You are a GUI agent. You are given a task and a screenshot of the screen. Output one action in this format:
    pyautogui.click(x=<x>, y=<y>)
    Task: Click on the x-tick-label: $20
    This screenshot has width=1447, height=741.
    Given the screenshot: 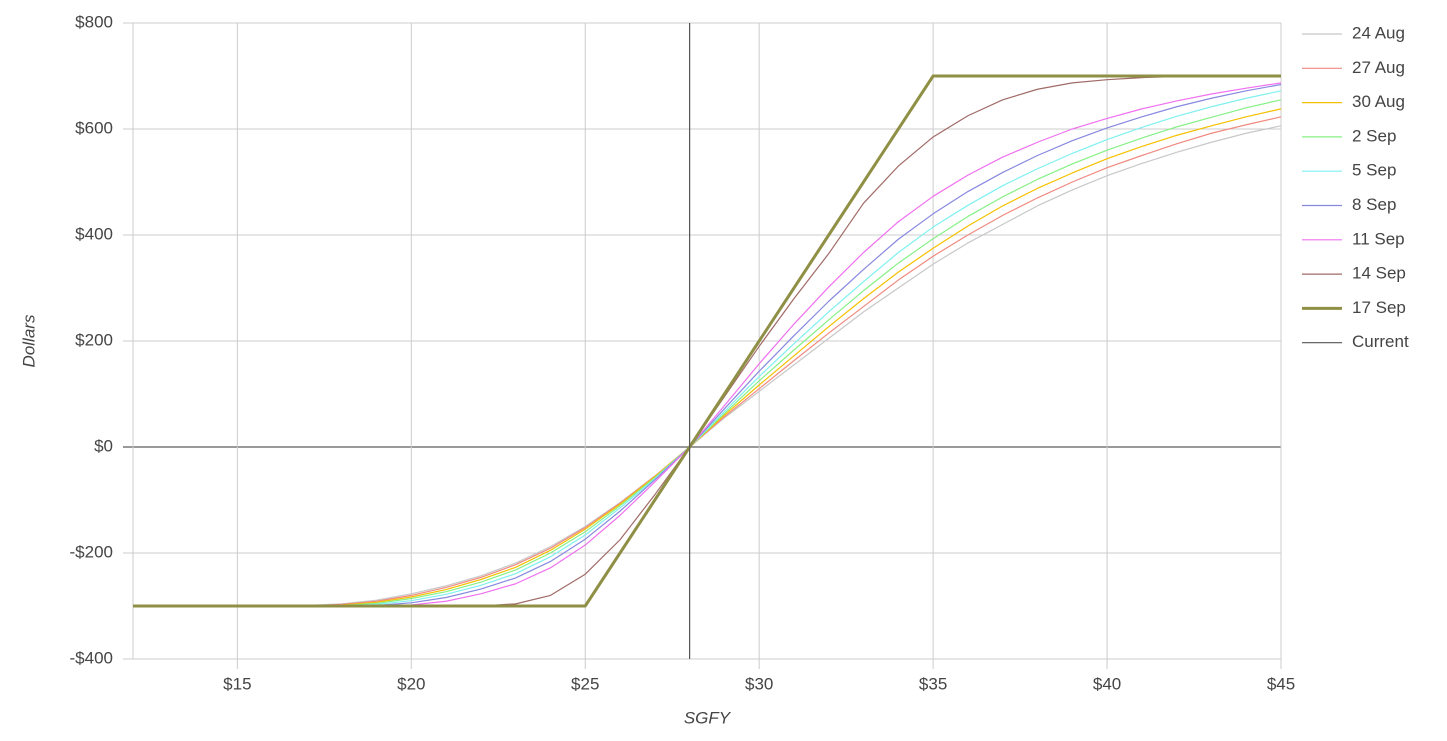 What is the action you would take?
    pyautogui.click(x=411, y=683)
    